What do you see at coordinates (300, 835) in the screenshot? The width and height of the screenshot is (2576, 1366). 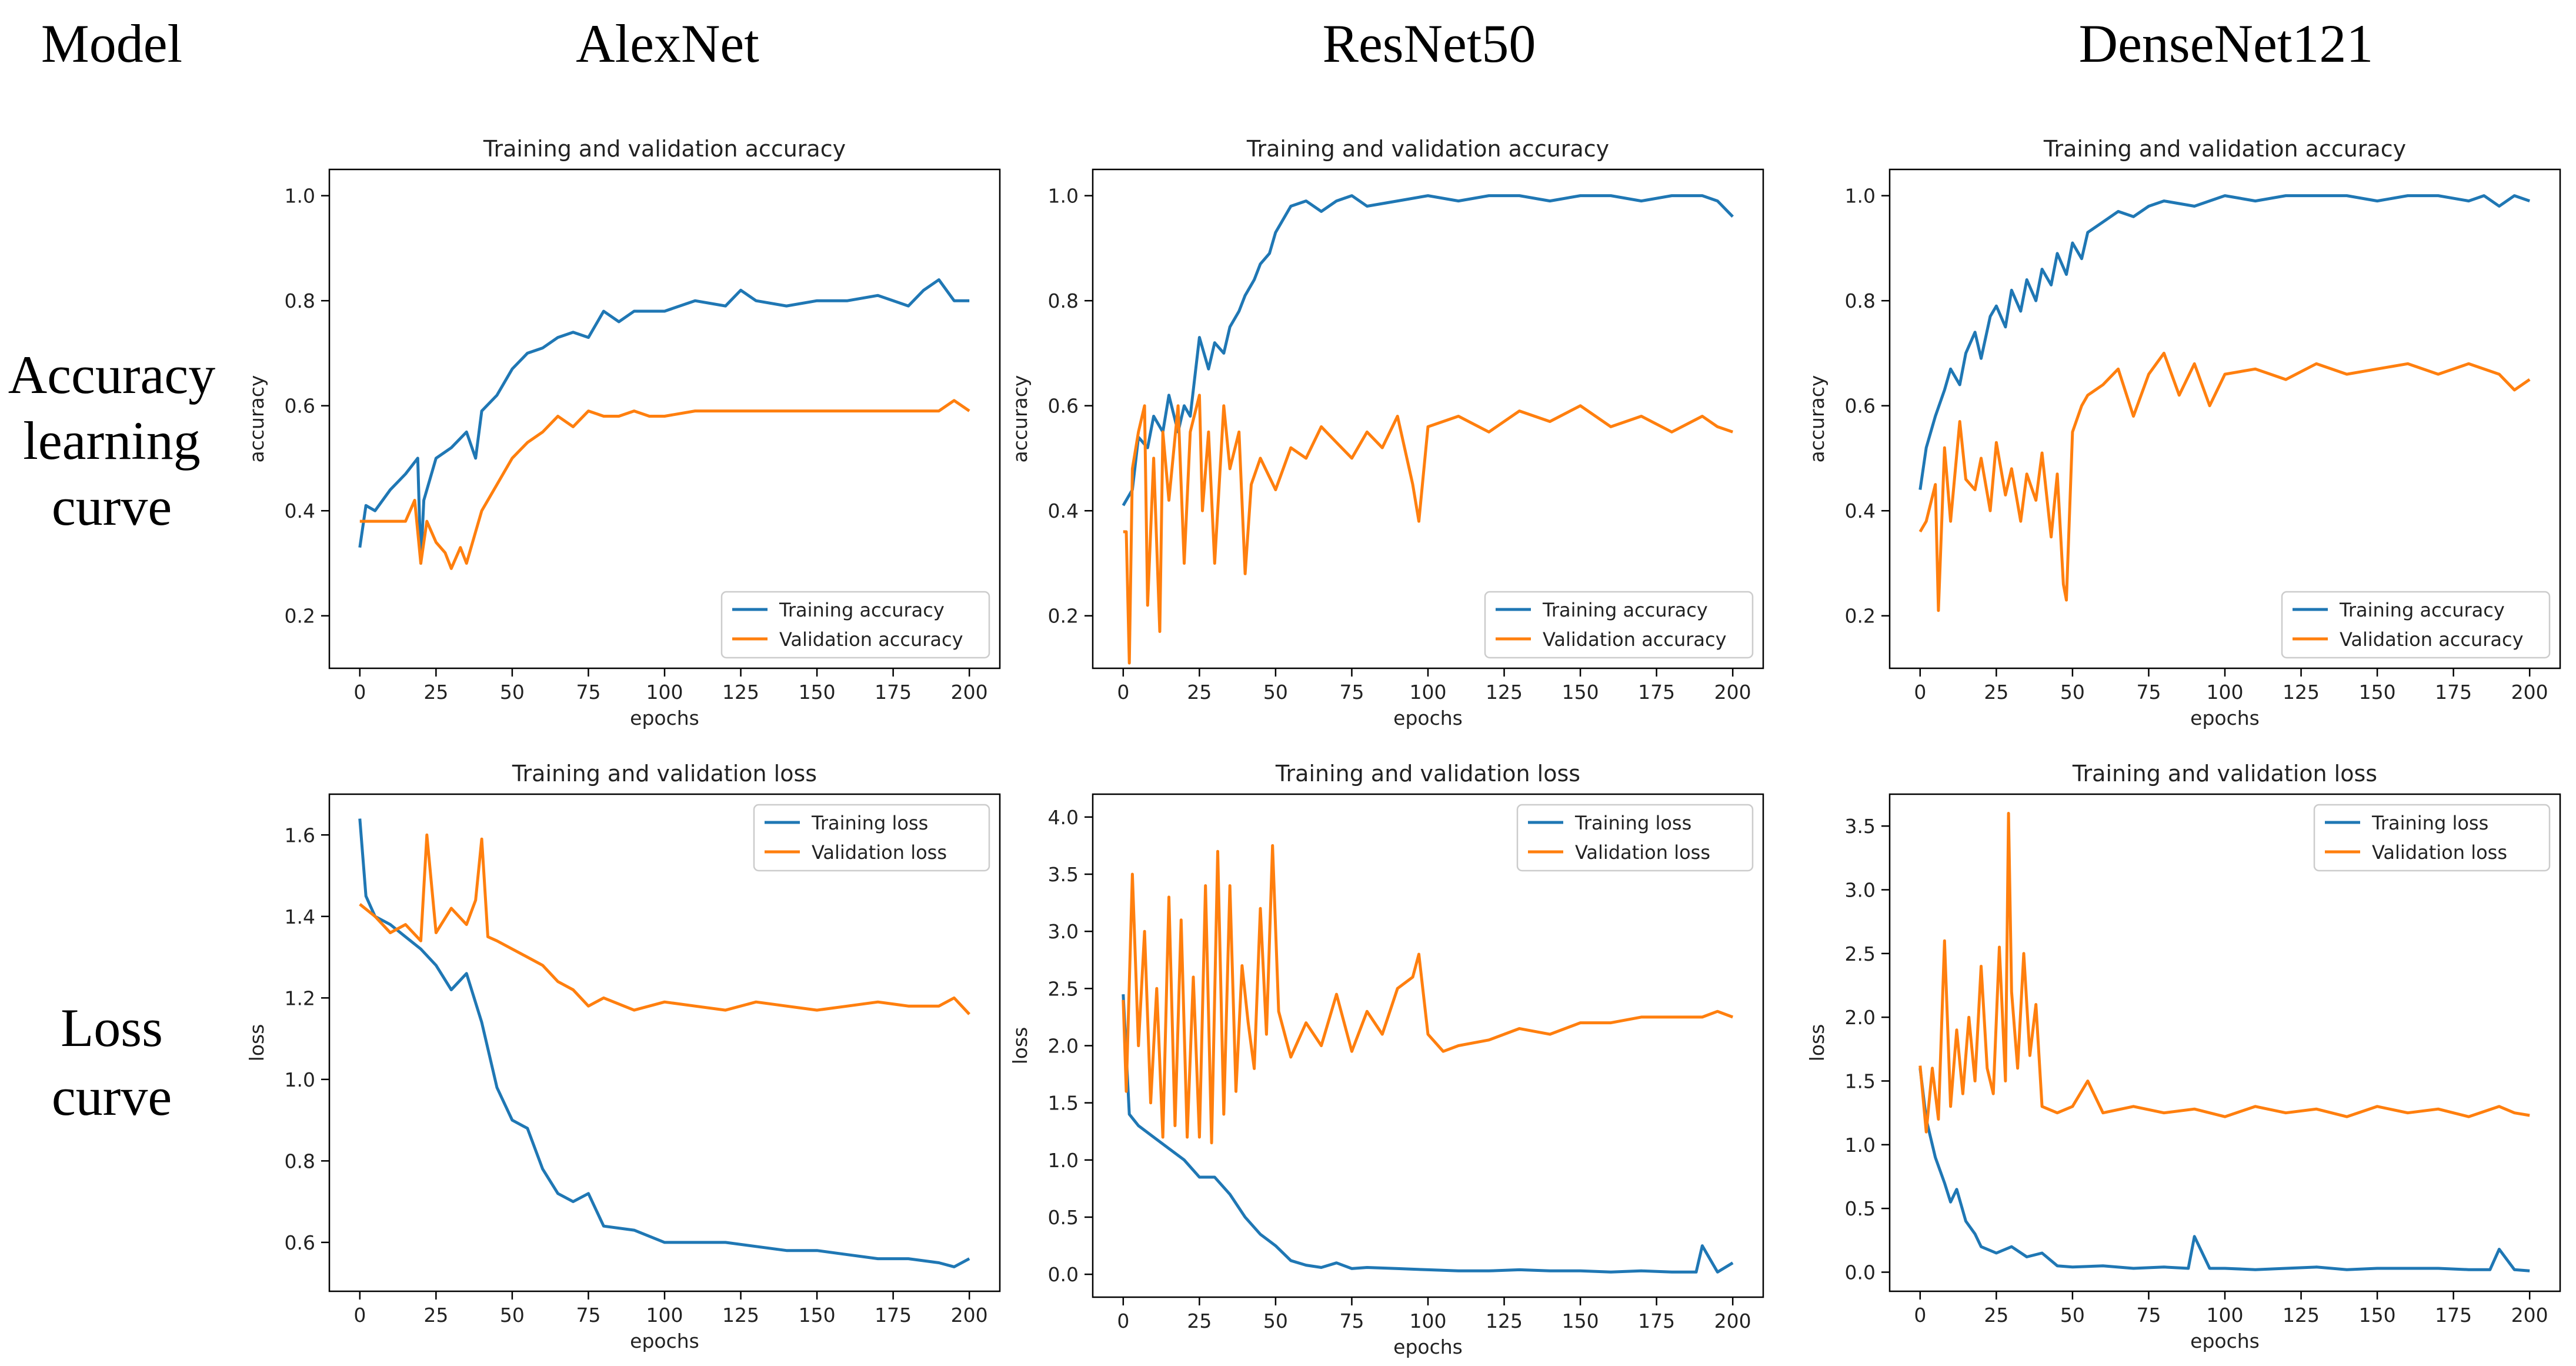 I see `y-tick-label: 1.6` at bounding box center [300, 835].